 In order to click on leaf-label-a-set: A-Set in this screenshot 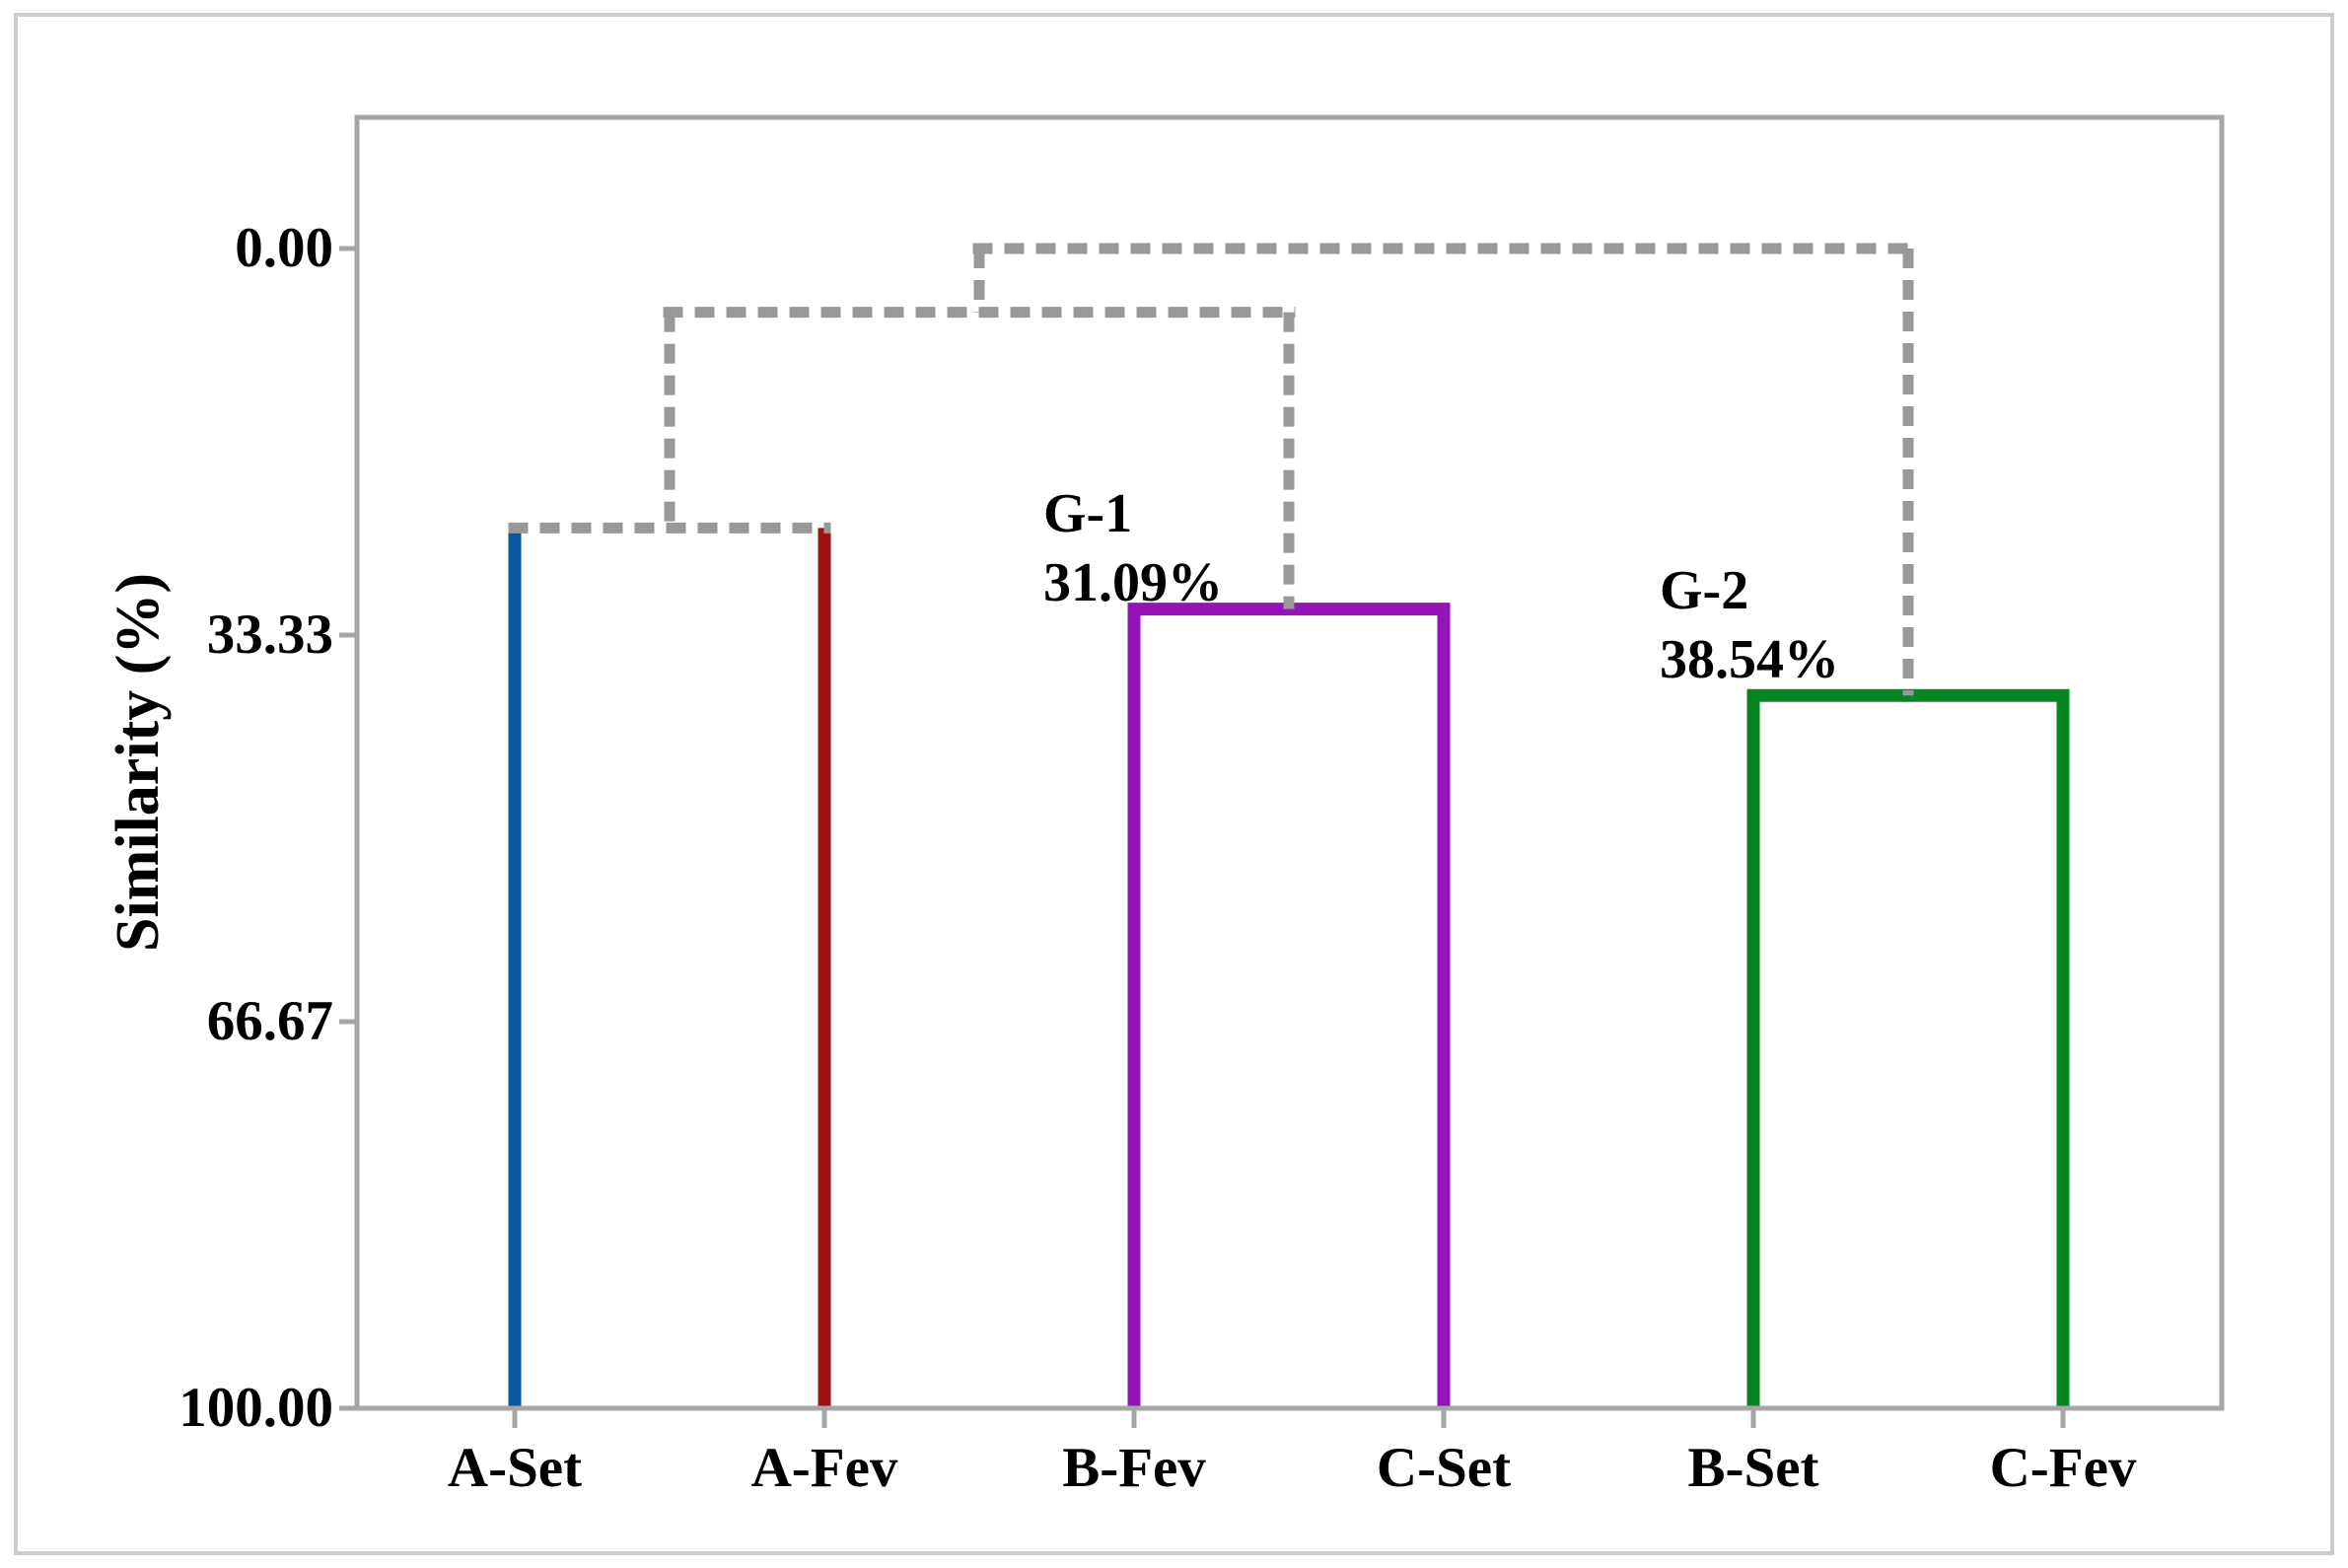, I will do `click(515, 1468)`.